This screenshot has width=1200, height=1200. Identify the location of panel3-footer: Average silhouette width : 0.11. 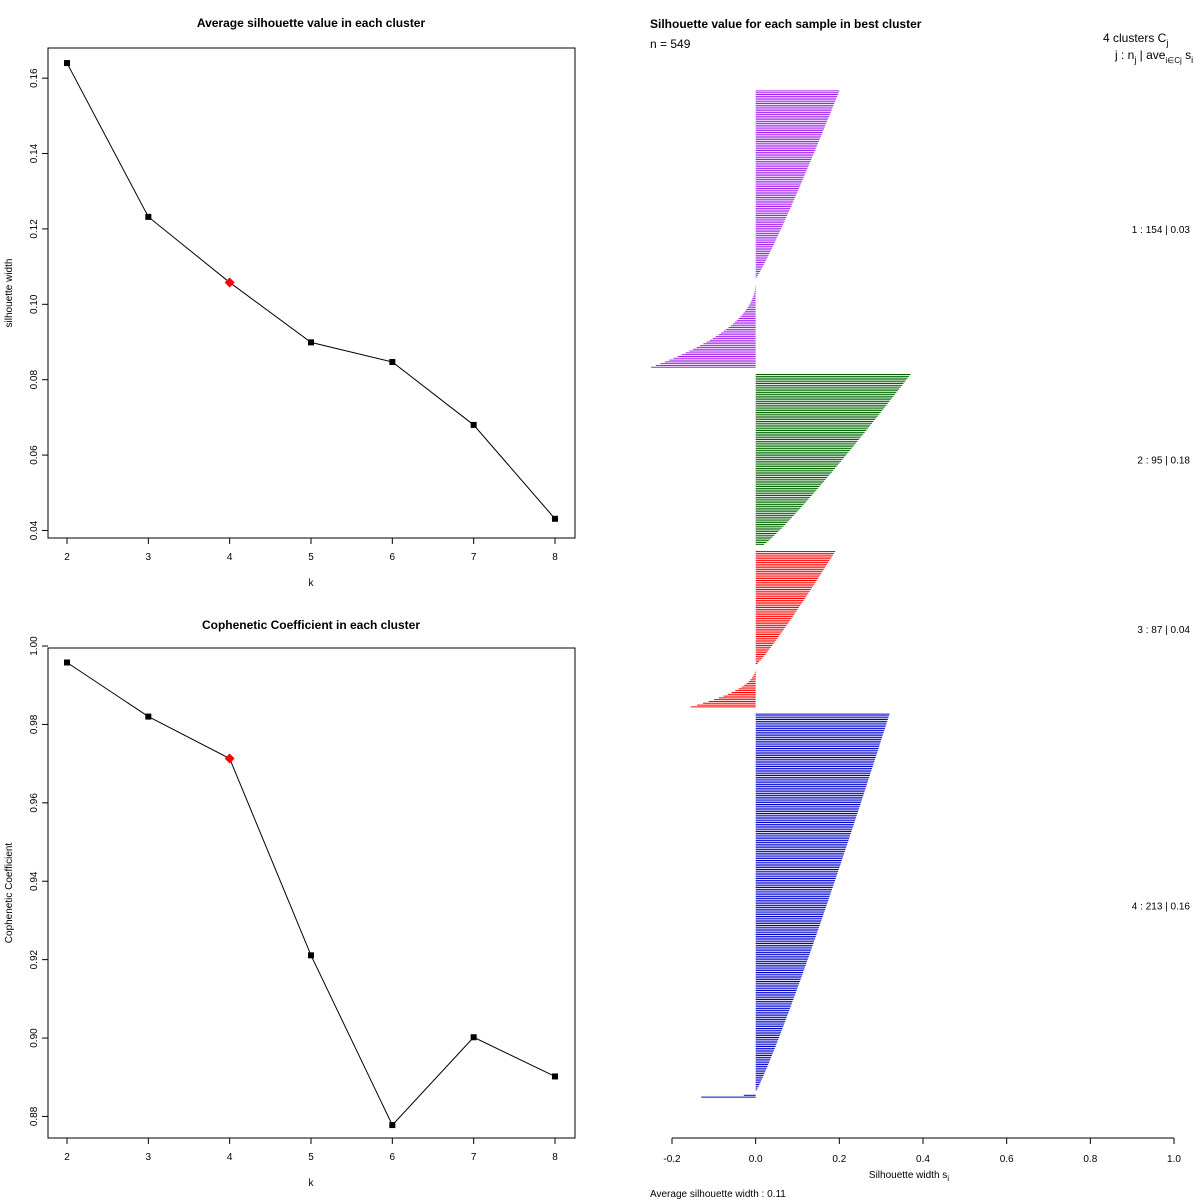
(718, 1194).